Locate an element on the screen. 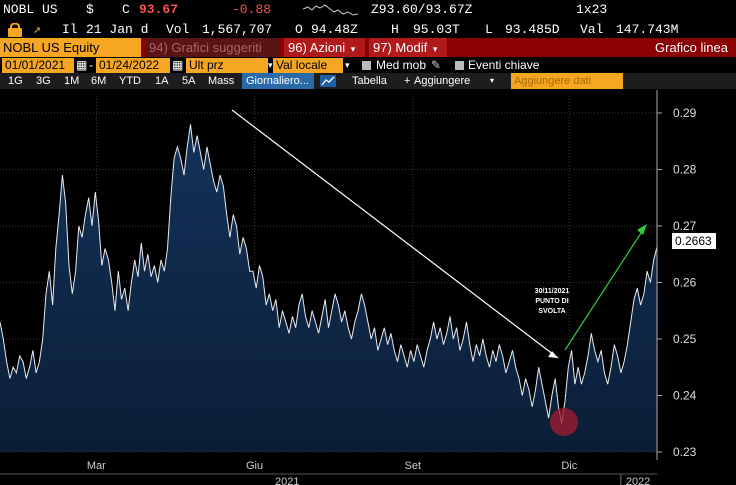 The image size is (736, 485). turning-point-marker is located at coordinates (564, 422).